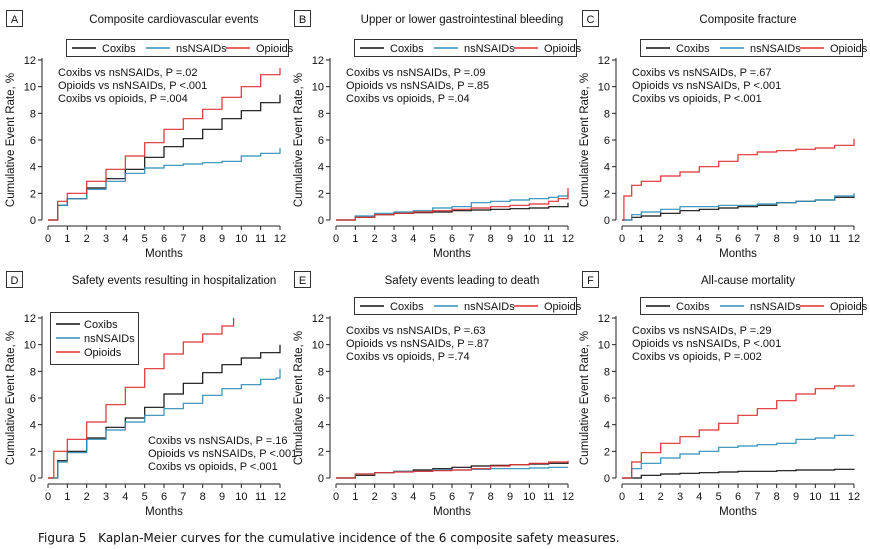 The image size is (870, 549). I want to click on chart-title: Safety events leading to death, so click(462, 281).